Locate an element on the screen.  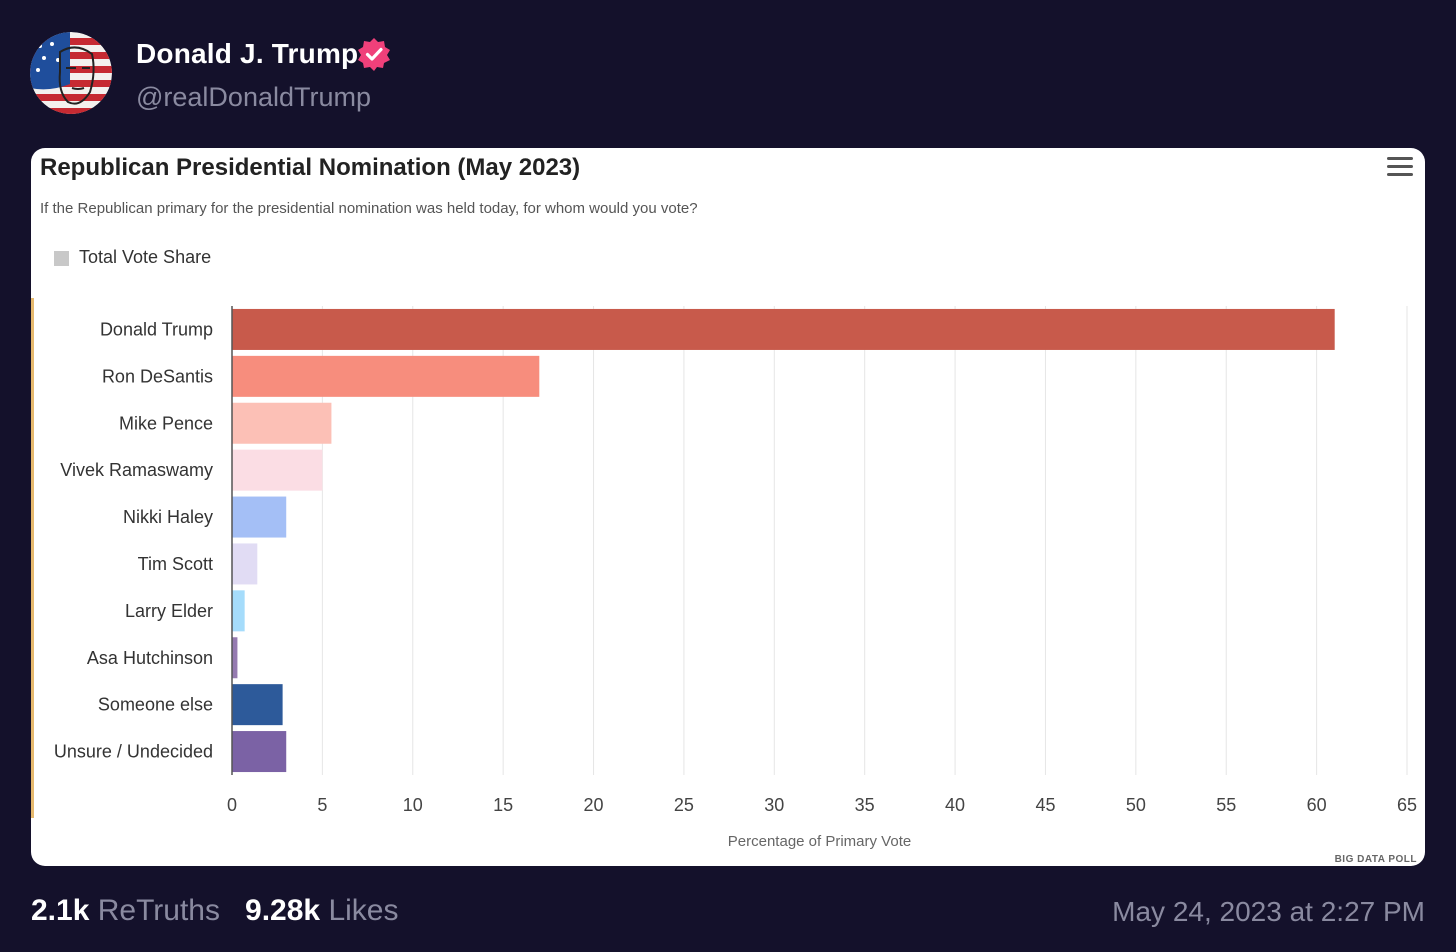
category-label: Donald Trump is located at coordinates (156, 329).